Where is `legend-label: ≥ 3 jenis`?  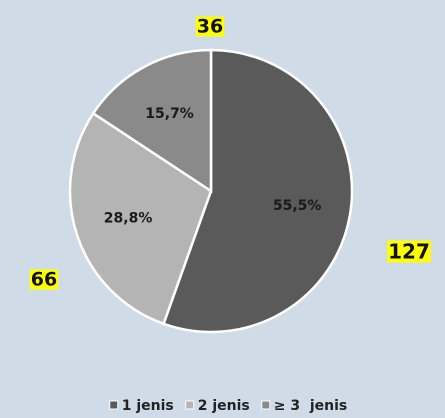
legend-label: ≥ 3 jenis is located at coordinates (311, 406).